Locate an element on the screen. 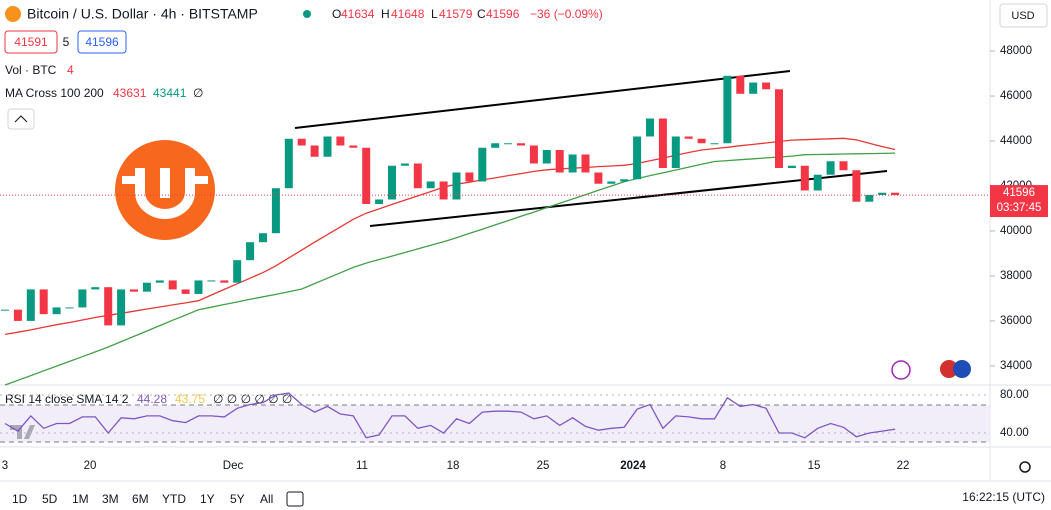 The height and width of the screenshot is (510, 1051). range-button: YTD is located at coordinates (174, 499).